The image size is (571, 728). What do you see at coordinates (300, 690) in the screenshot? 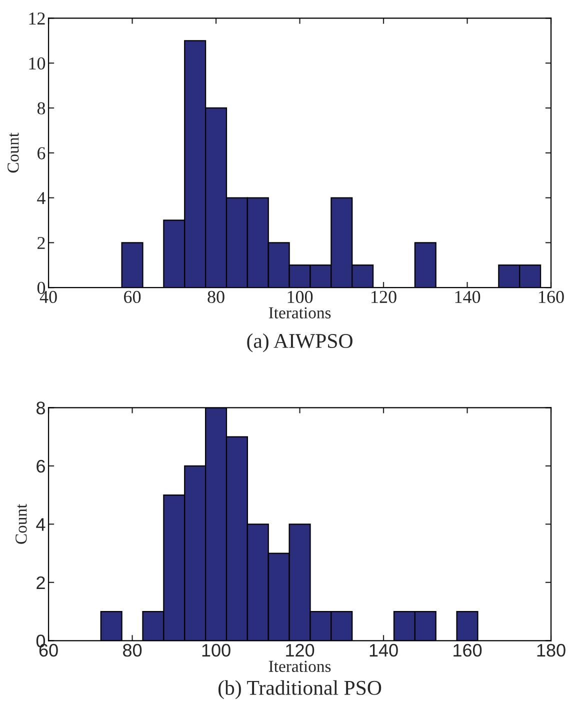
I see `text: (b) Traditional PSO` at bounding box center [300, 690].